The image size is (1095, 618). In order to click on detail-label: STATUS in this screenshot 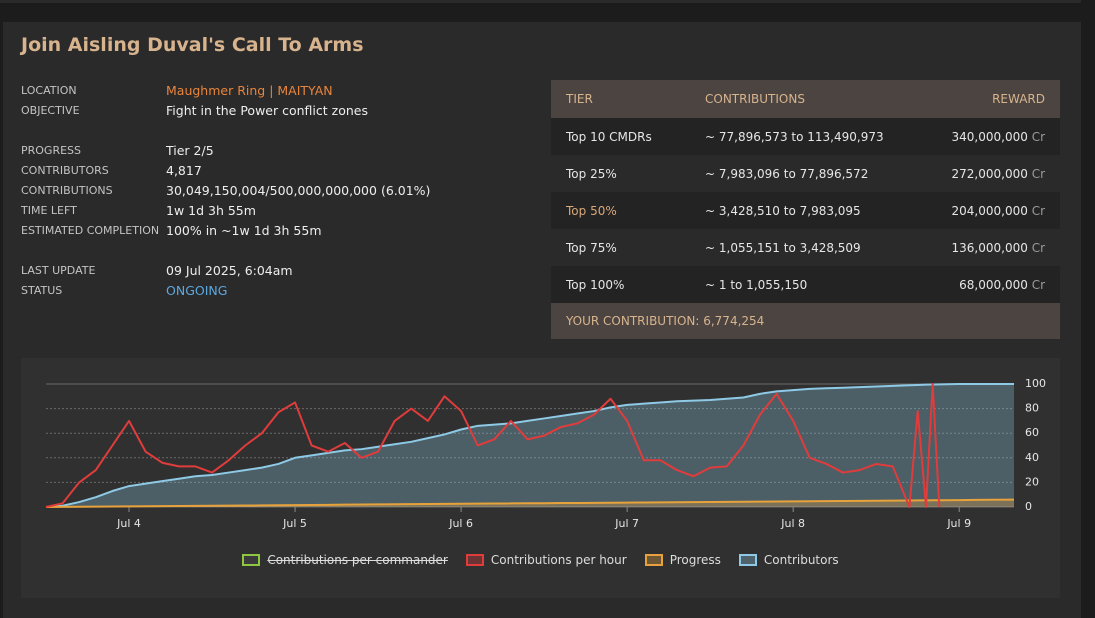, I will do `click(42, 290)`.